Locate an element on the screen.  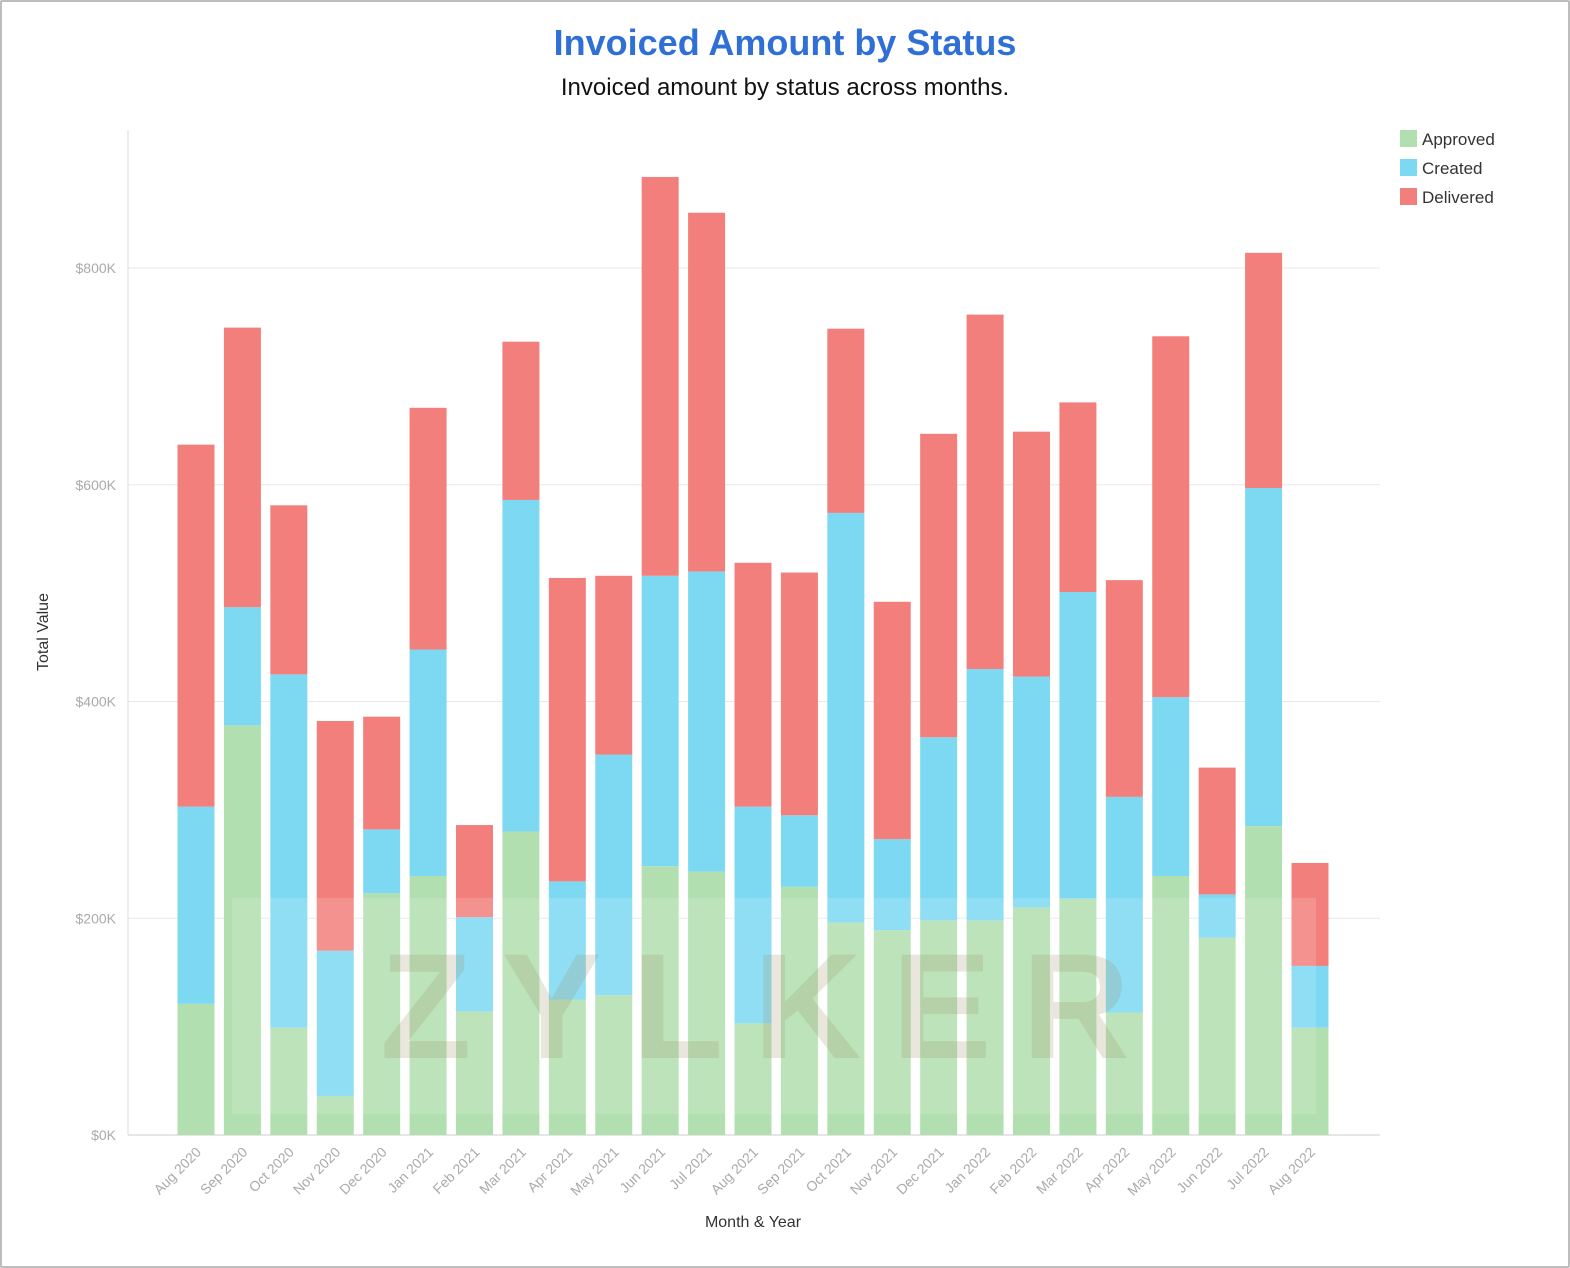
x-axis-label: Month & Year is located at coordinates (753, 1222).